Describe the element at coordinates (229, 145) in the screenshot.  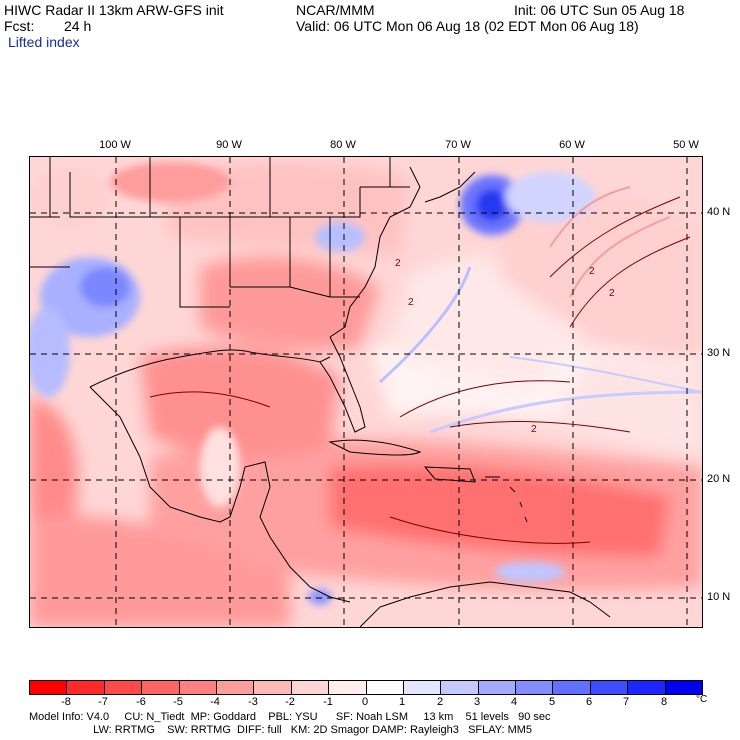
I see `longitude-label-90w: 90 W` at that location.